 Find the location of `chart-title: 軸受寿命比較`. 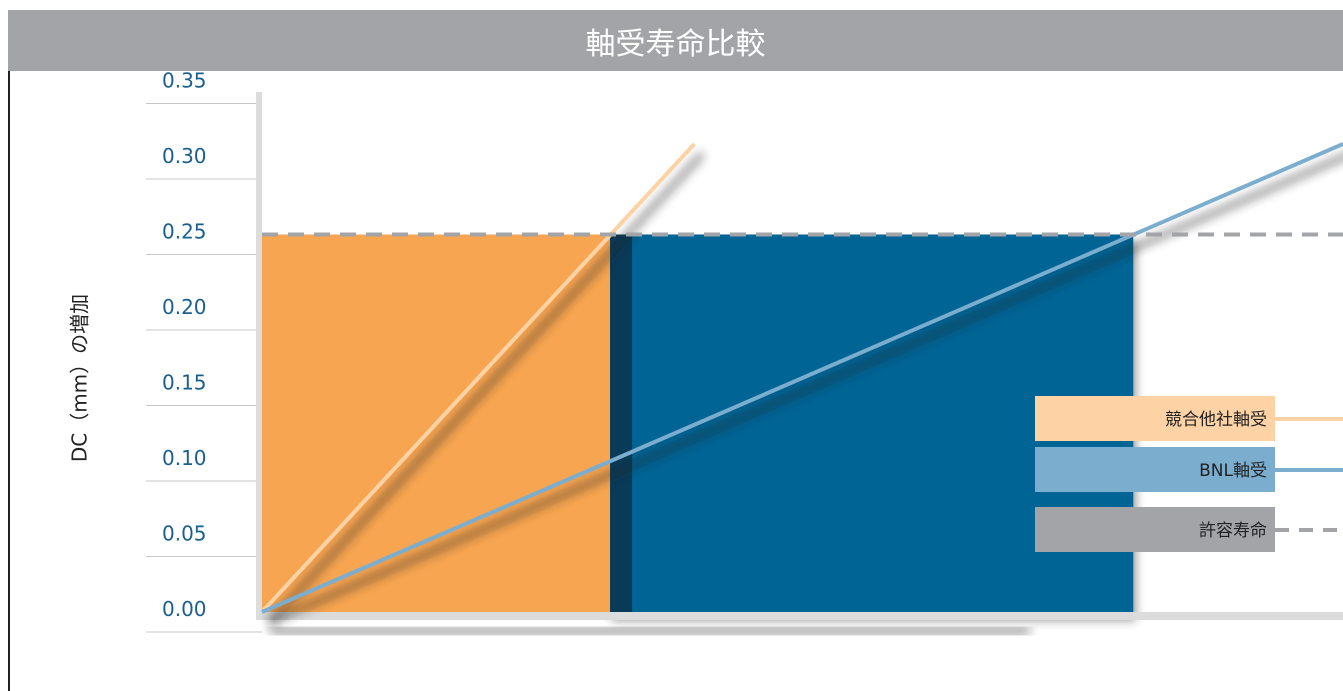

chart-title: 軸受寿命比較 is located at coordinates (675, 40).